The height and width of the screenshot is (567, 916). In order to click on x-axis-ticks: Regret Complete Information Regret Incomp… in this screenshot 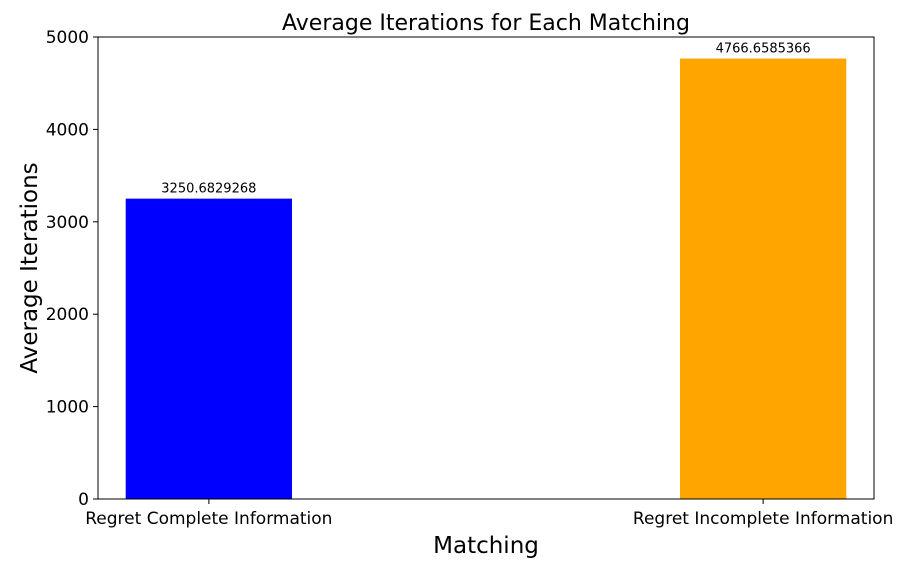, I will do `click(489, 514)`.